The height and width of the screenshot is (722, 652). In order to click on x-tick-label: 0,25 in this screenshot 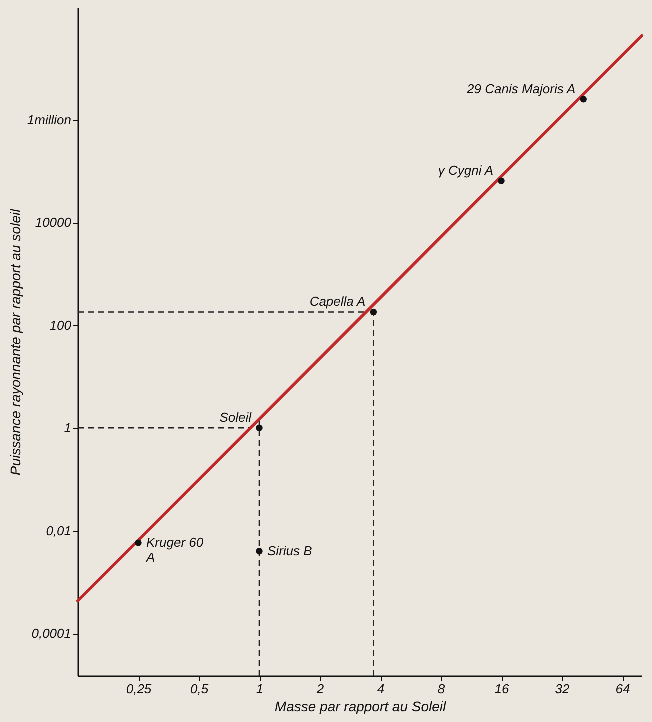, I will do `click(139, 689)`.